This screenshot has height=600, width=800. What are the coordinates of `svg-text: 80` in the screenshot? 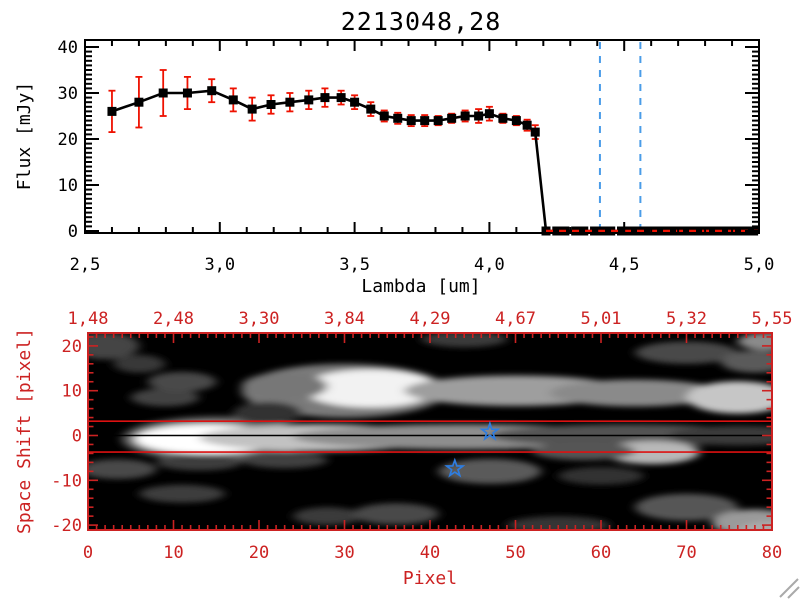 It's located at (772, 553).